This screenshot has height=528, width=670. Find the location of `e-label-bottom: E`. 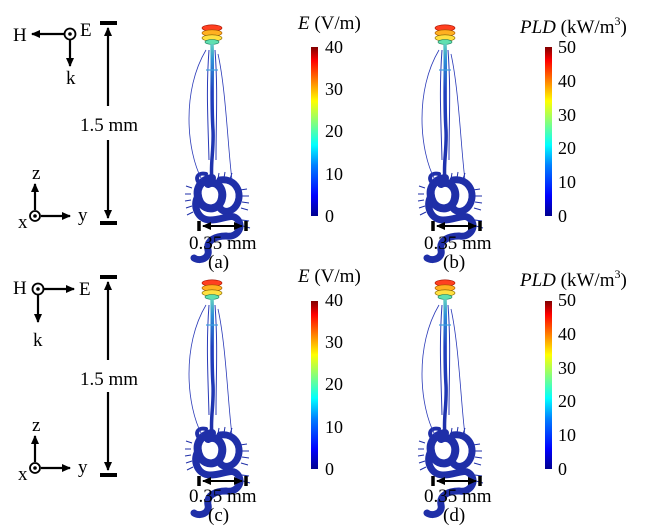

e-label-bottom: E is located at coordinates (85, 289).